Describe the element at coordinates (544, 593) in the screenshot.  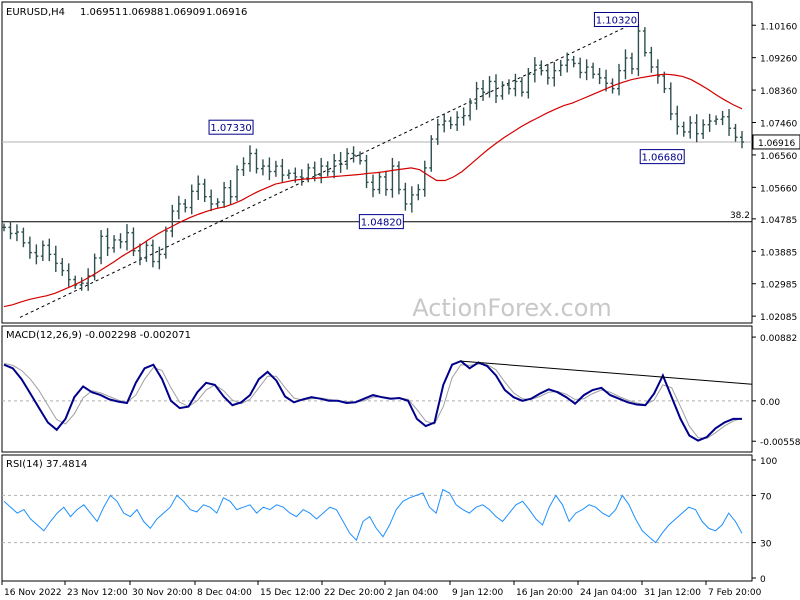
I see `x-tick-label: 16 Jan 20:00` at that location.